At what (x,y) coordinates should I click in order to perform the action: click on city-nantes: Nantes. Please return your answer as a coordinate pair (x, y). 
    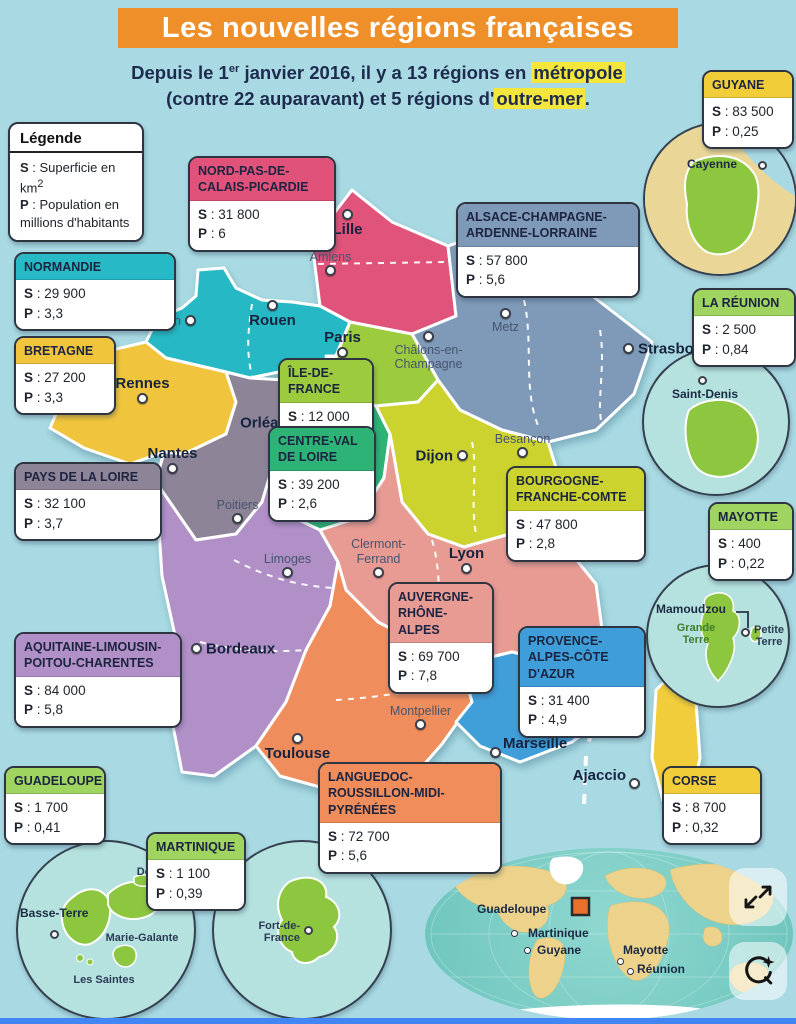
    Looking at the image, I should click on (172, 459).